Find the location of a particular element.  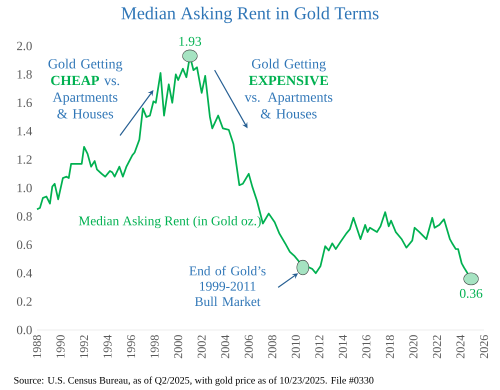

series-label: Median Asking Rent (in Gold oz.) is located at coordinates (169, 222).